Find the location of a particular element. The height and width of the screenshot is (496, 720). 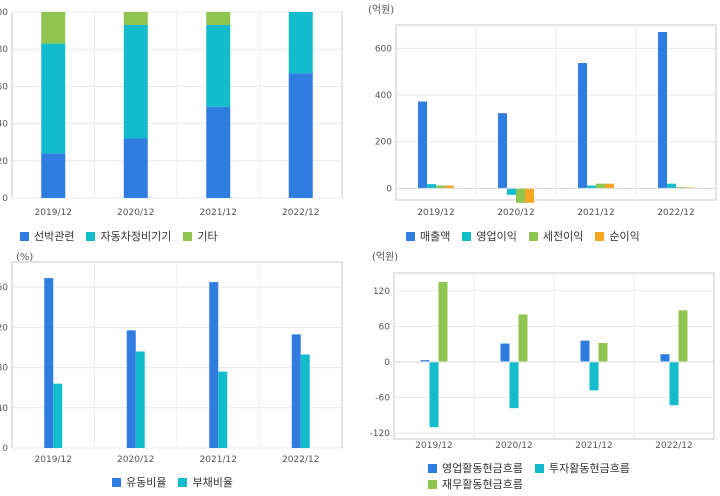

legend-label: 선박관련 is located at coordinates (54, 236).